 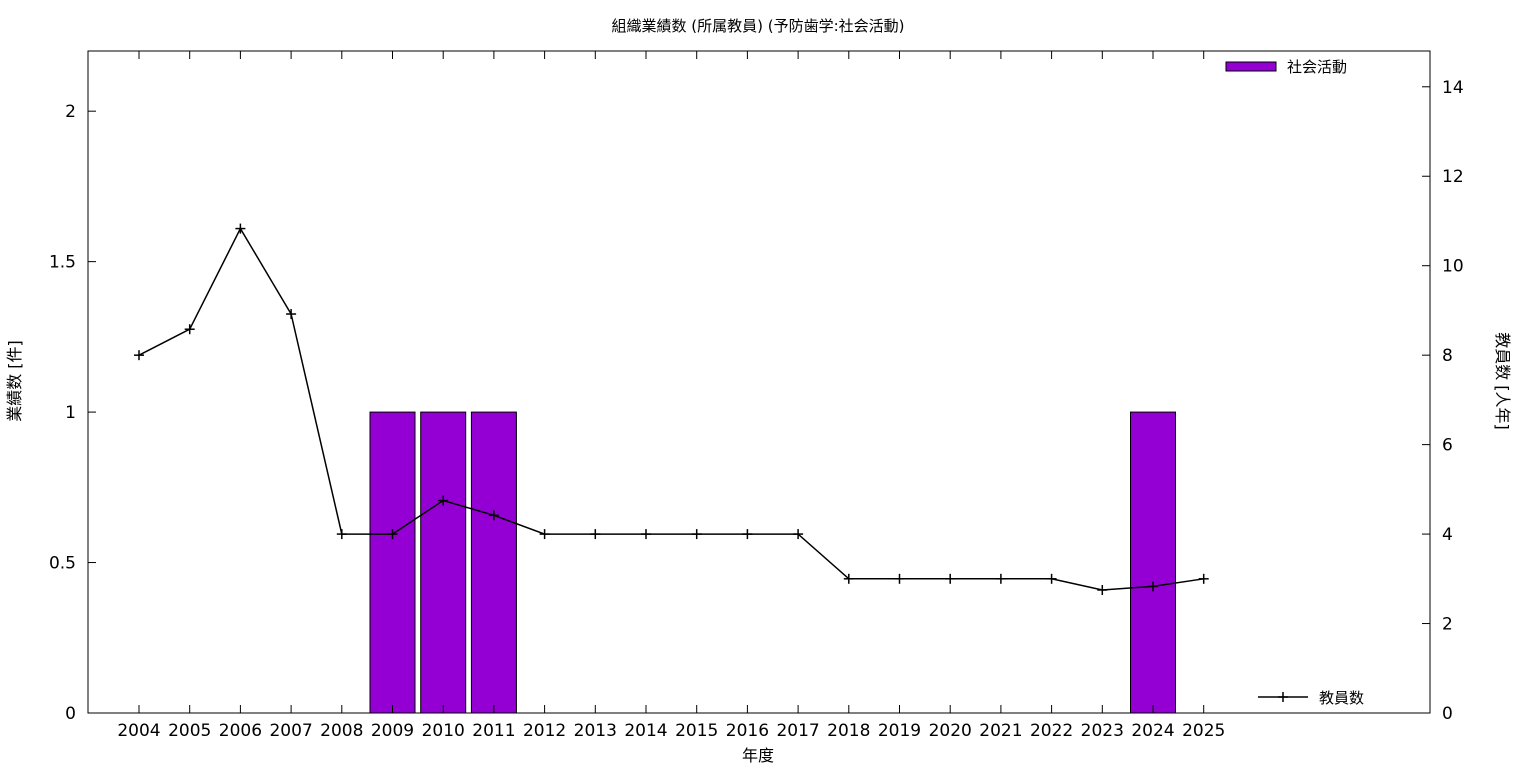 I want to click on y-tick-label-right-1: 2, so click(x=1447, y=625).